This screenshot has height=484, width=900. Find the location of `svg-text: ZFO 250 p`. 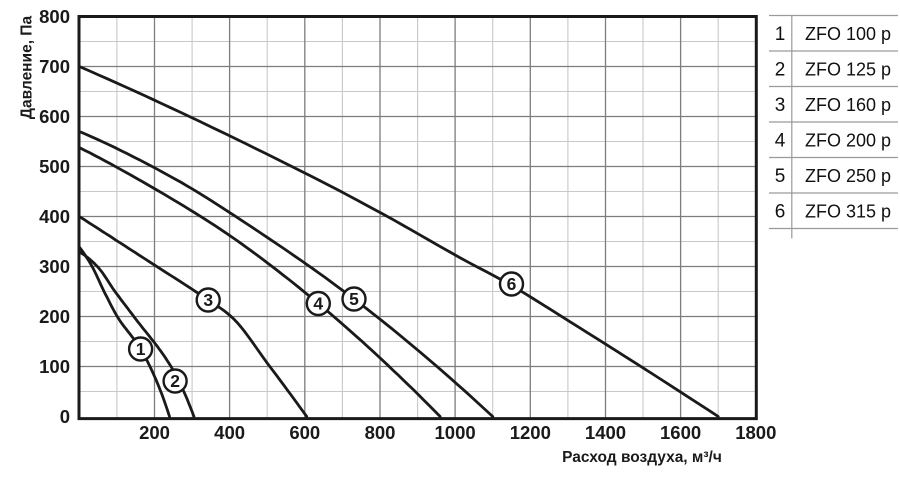

svg-text: ZFO 250 p is located at coordinates (848, 176).